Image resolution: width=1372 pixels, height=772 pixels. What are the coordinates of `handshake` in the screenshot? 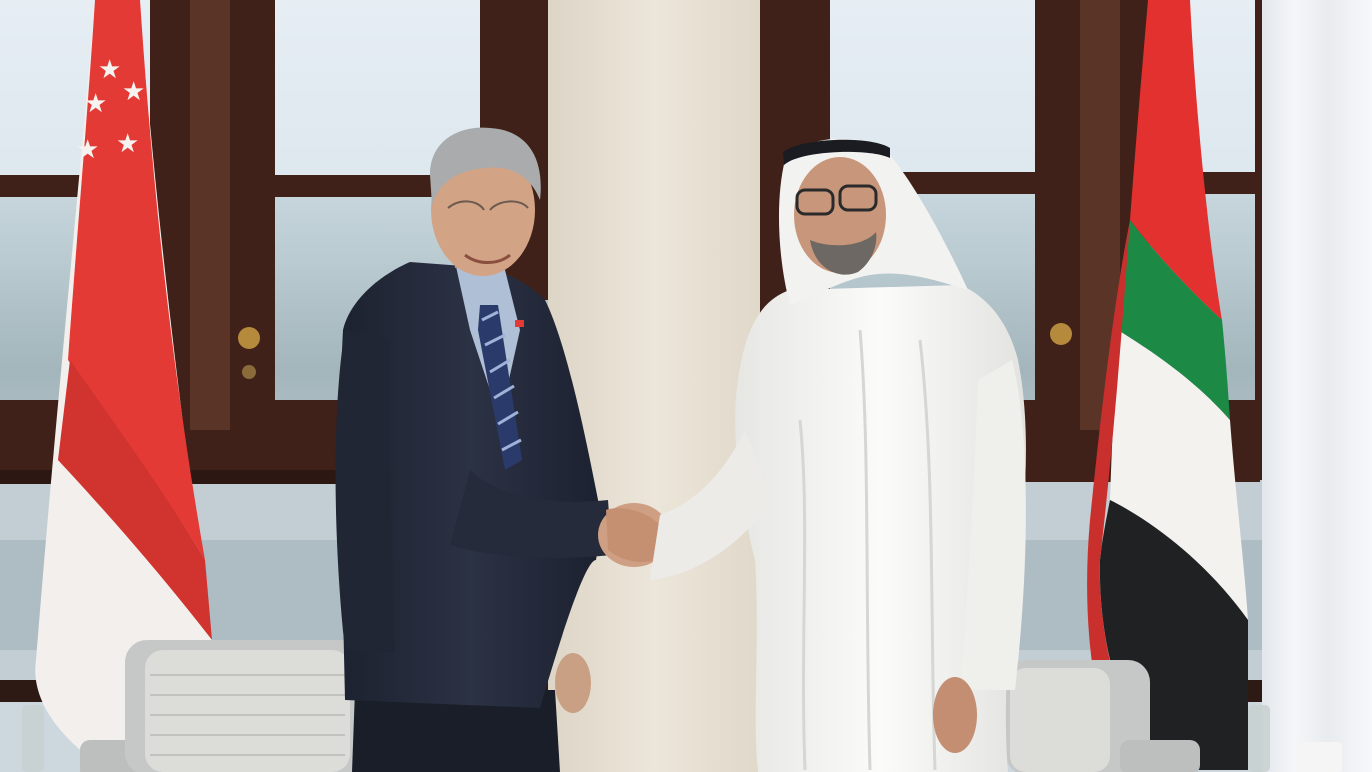 It's located at (634, 535).